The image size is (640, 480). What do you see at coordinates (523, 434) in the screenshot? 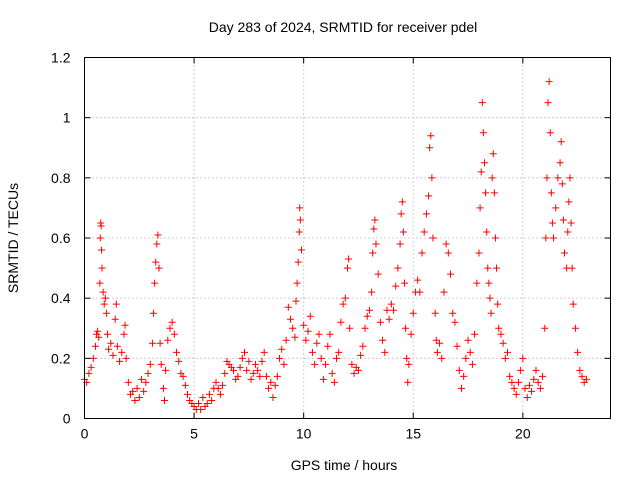
I see `x-tick-label: 20` at bounding box center [523, 434].